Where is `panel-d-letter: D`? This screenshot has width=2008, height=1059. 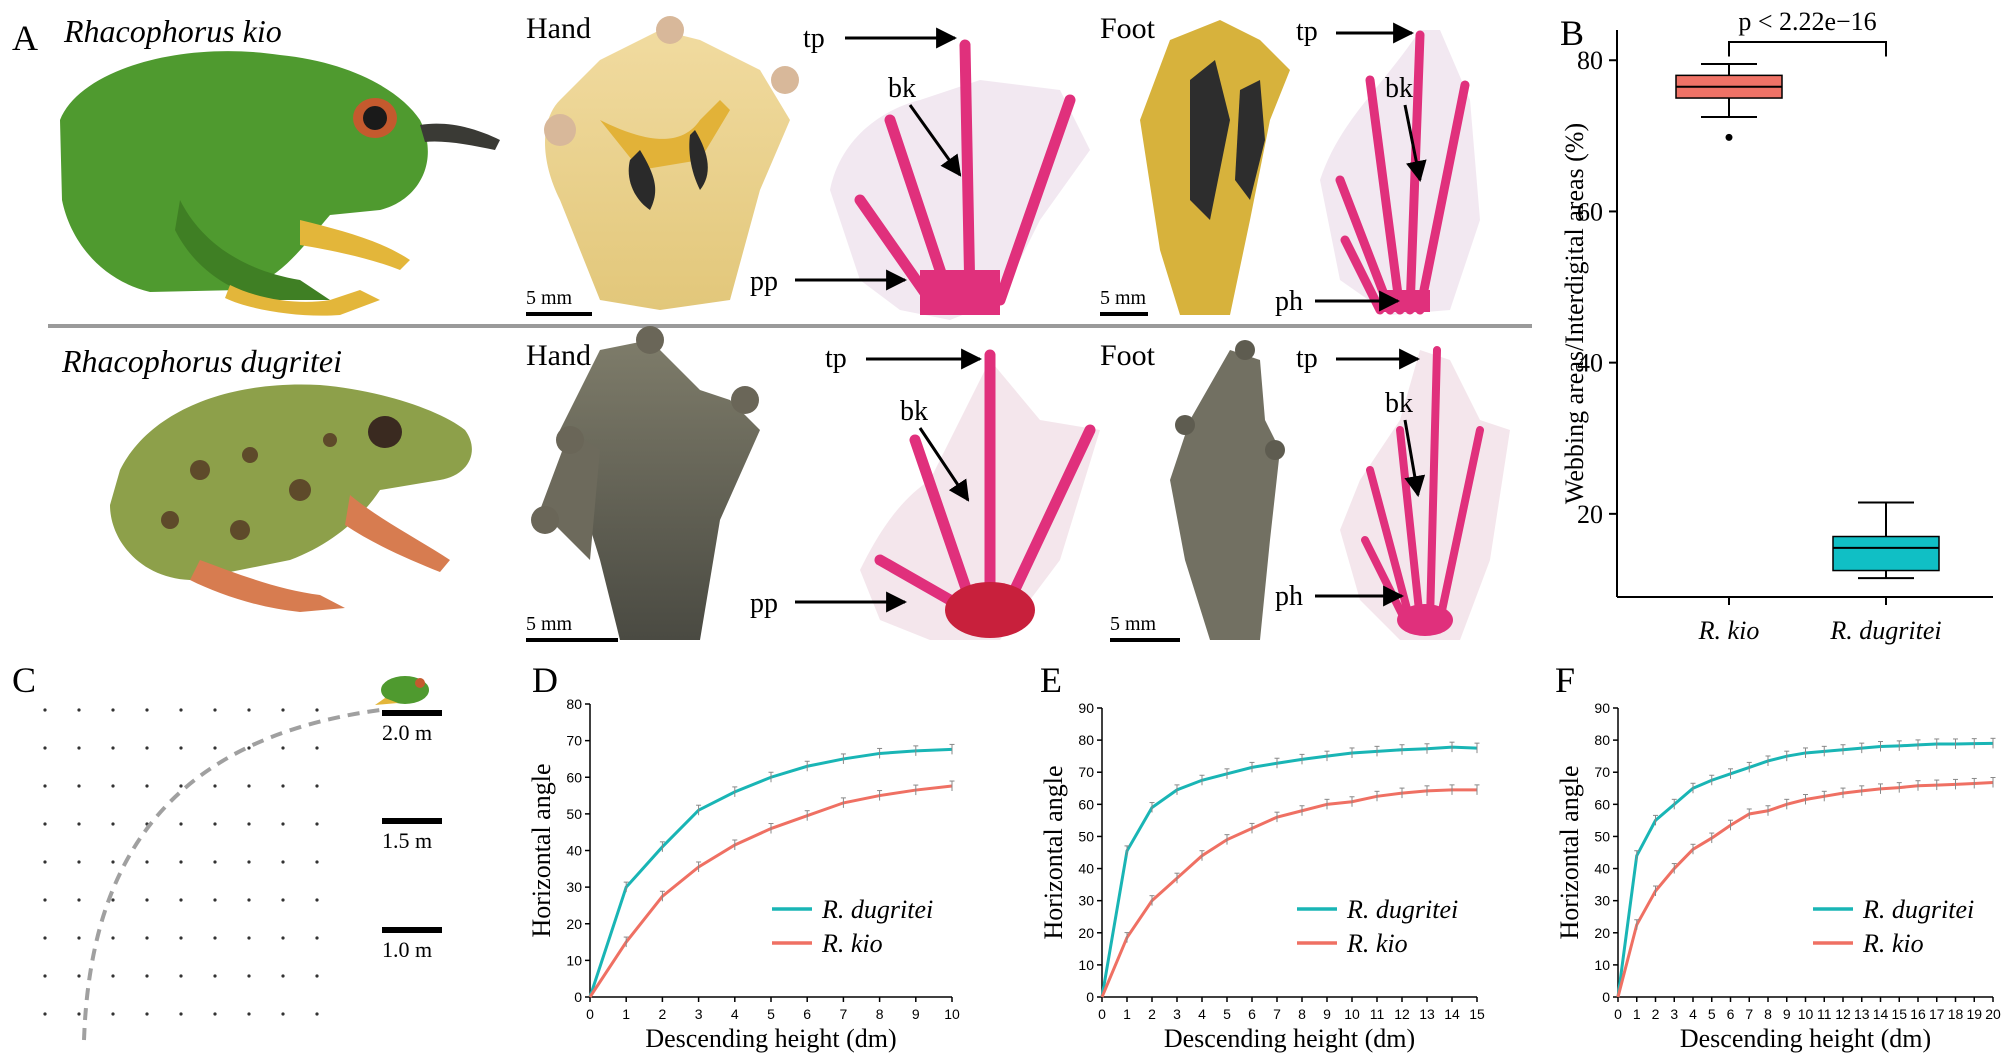
panel-d-letter: D is located at coordinates (545, 680).